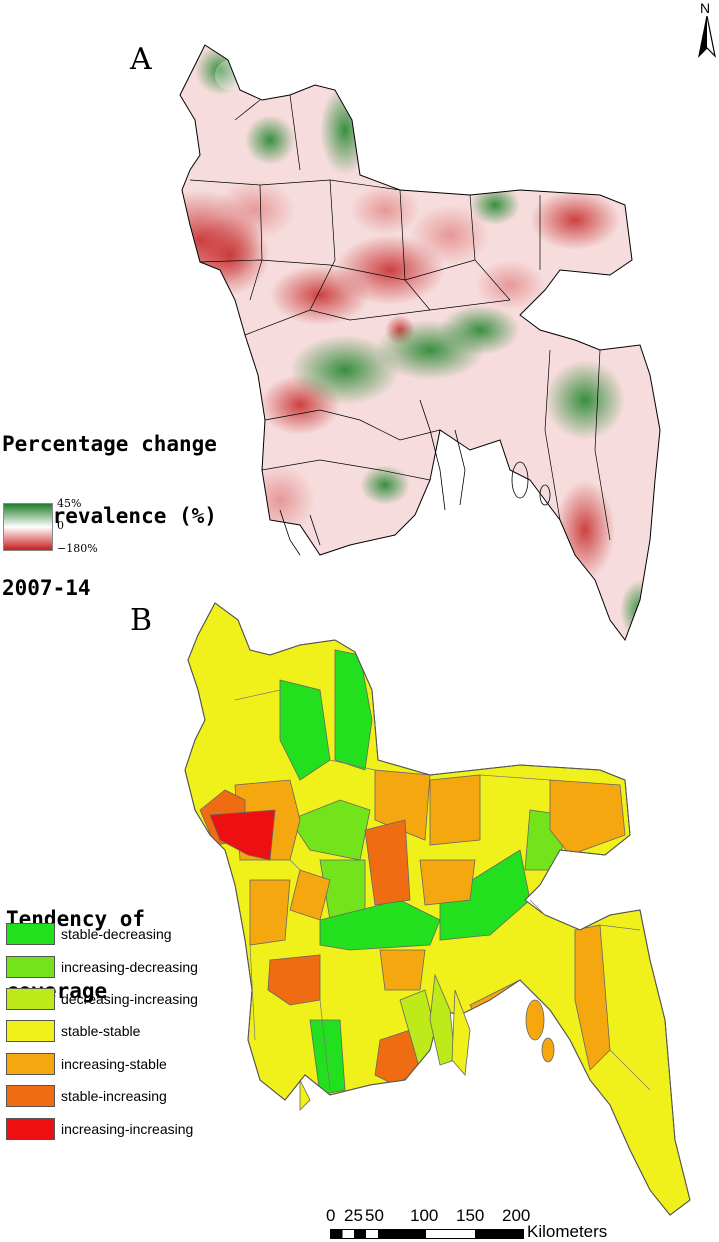  Describe the element at coordinates (516, 1215) in the screenshot. I see `scale-tick-label: 200` at that location.